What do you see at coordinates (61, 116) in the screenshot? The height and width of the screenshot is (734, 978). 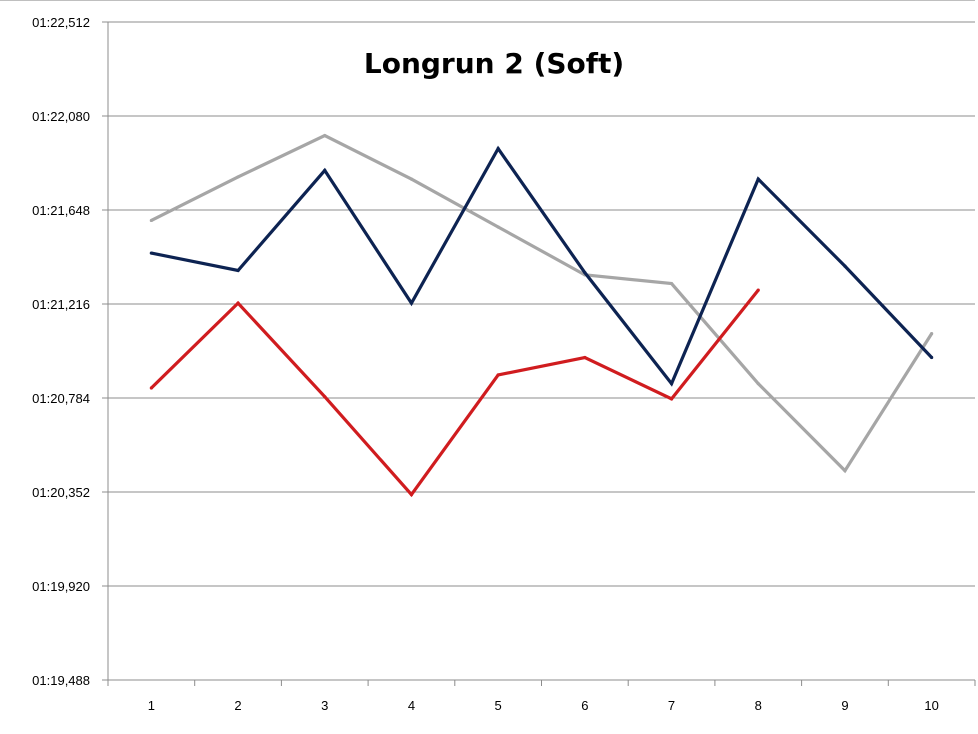 I see `y-tick-label: 01:22,080` at bounding box center [61, 116].